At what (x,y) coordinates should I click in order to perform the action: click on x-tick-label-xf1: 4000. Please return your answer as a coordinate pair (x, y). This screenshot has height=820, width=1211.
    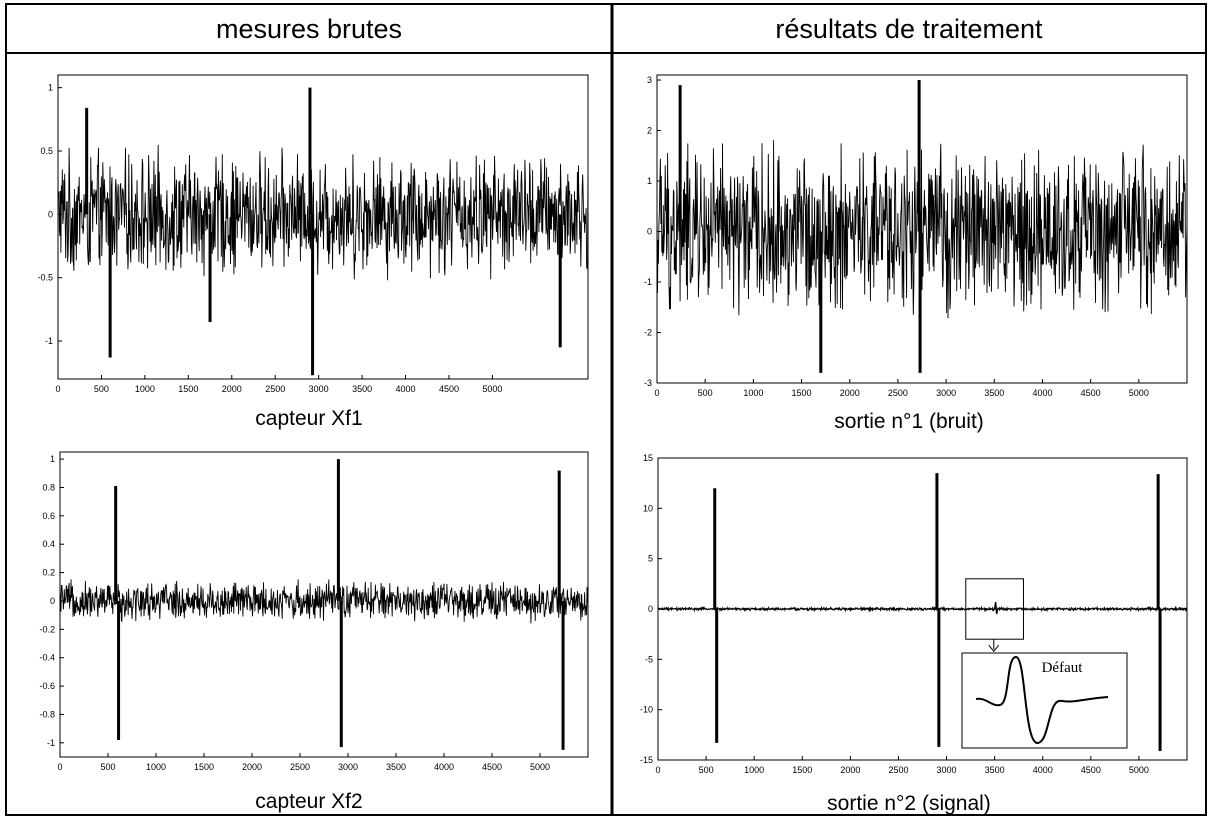
    Looking at the image, I should click on (406, 389).